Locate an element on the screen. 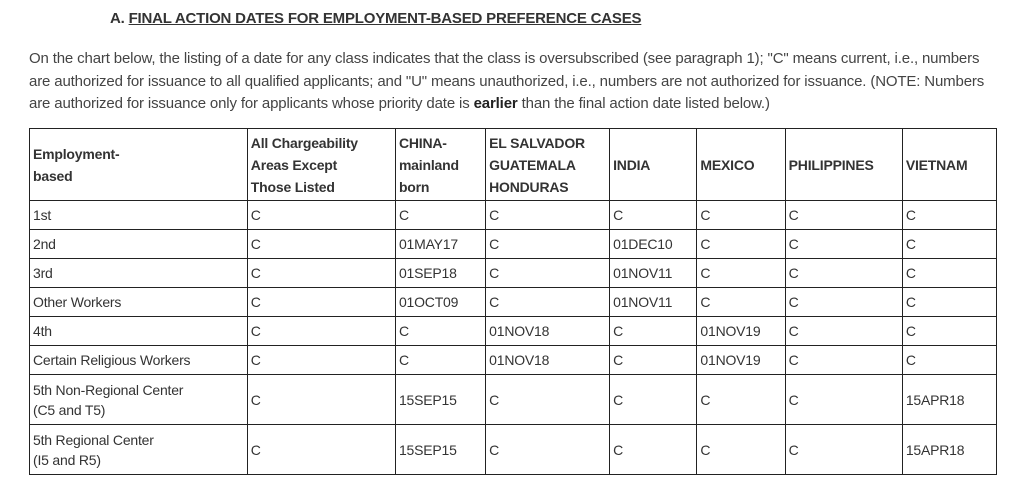  section-heading-prefix: A. is located at coordinates (119, 18).